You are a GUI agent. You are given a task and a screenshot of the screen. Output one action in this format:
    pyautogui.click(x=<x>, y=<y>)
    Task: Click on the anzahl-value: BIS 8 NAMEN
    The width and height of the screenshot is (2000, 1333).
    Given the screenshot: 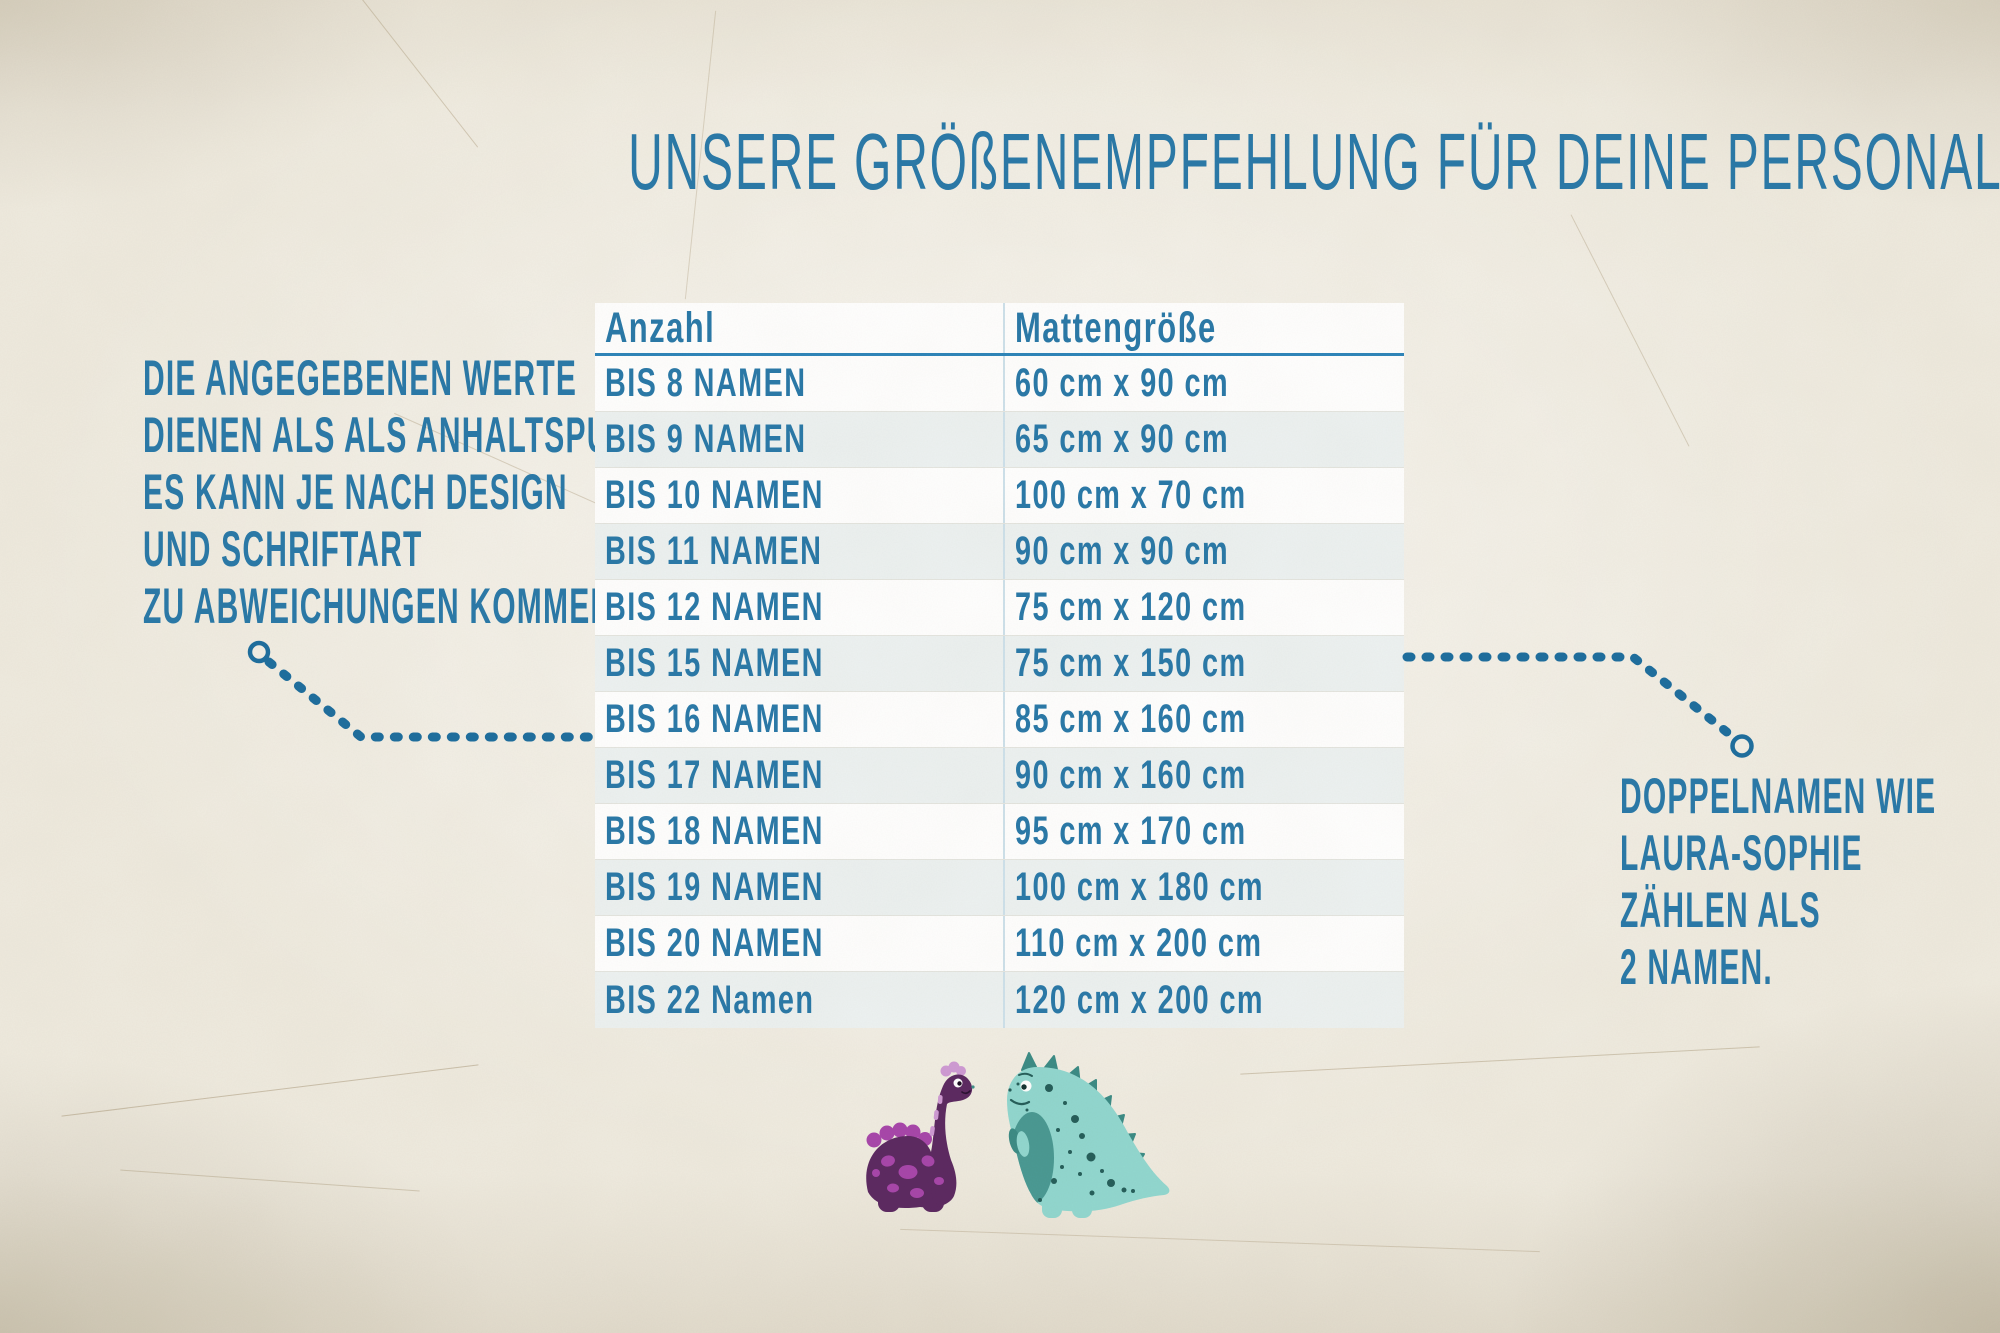 What is the action you would take?
    pyautogui.click(x=706, y=383)
    